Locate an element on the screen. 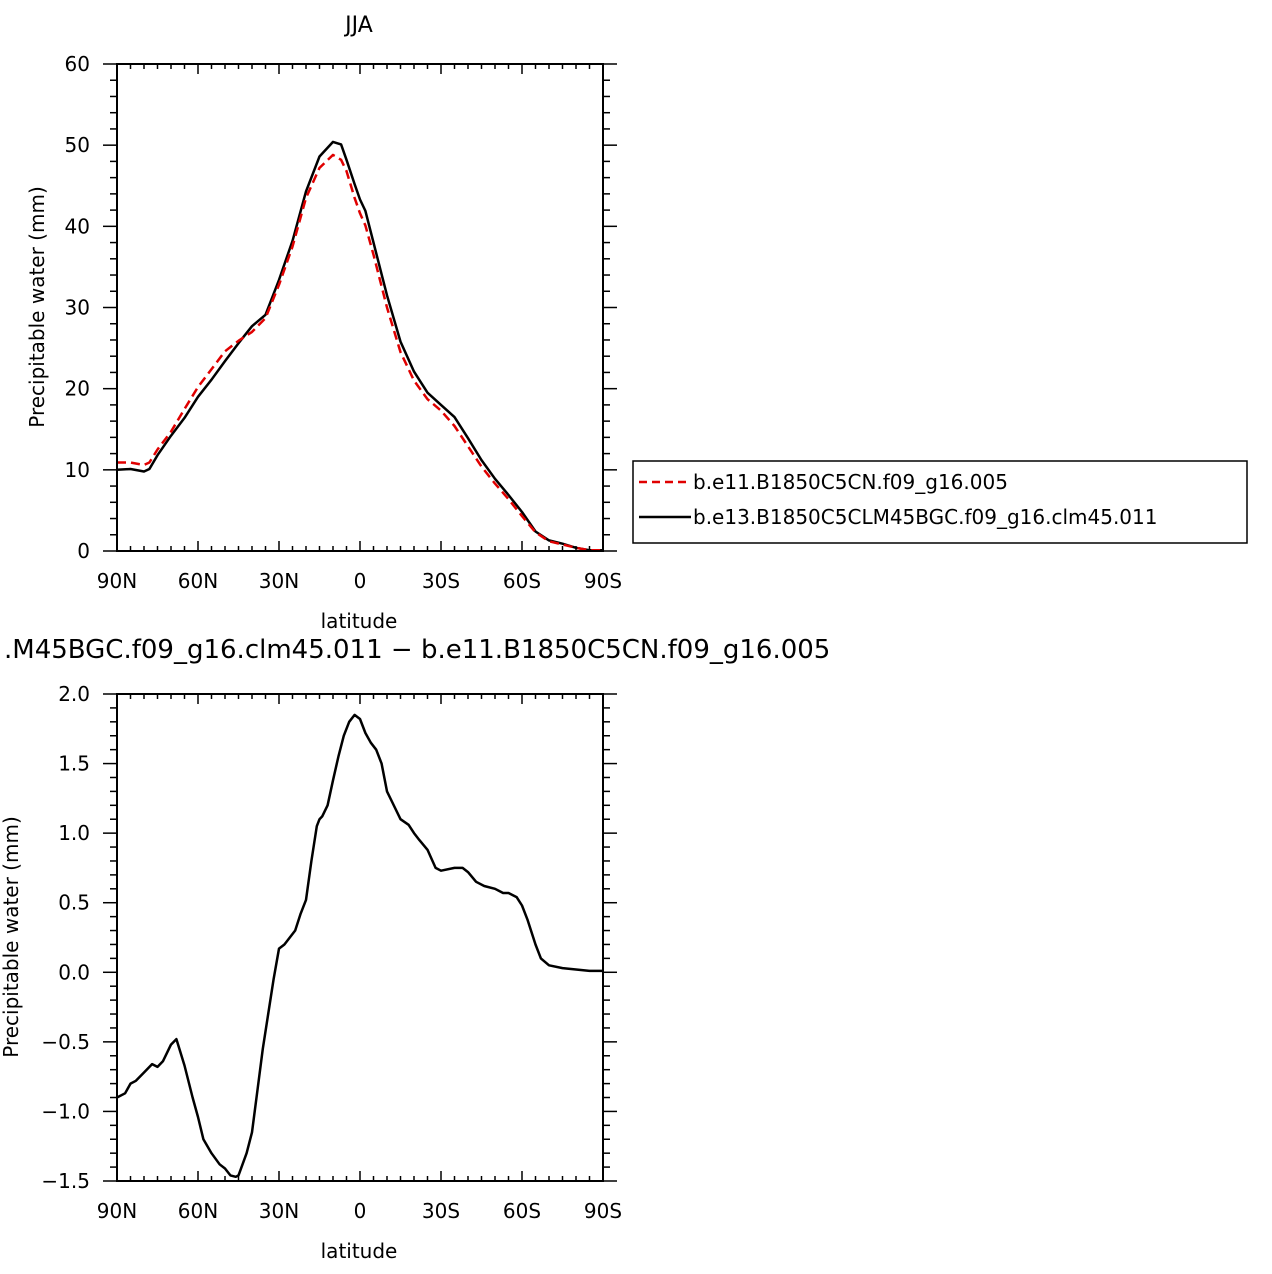 The width and height of the screenshot is (1272, 1274). legend-box is located at coordinates (940, 502).